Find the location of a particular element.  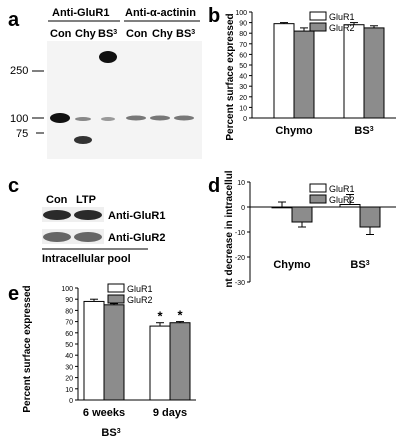

y-tick-label-b-1: 10 is located at coordinates (243, 108).